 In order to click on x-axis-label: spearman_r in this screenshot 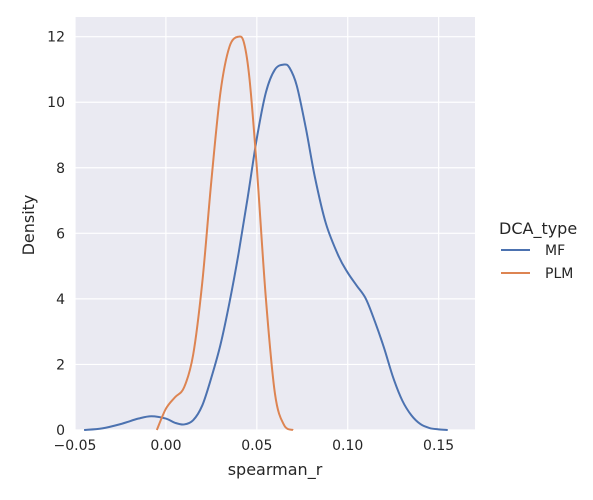, I will do `click(275, 470)`.